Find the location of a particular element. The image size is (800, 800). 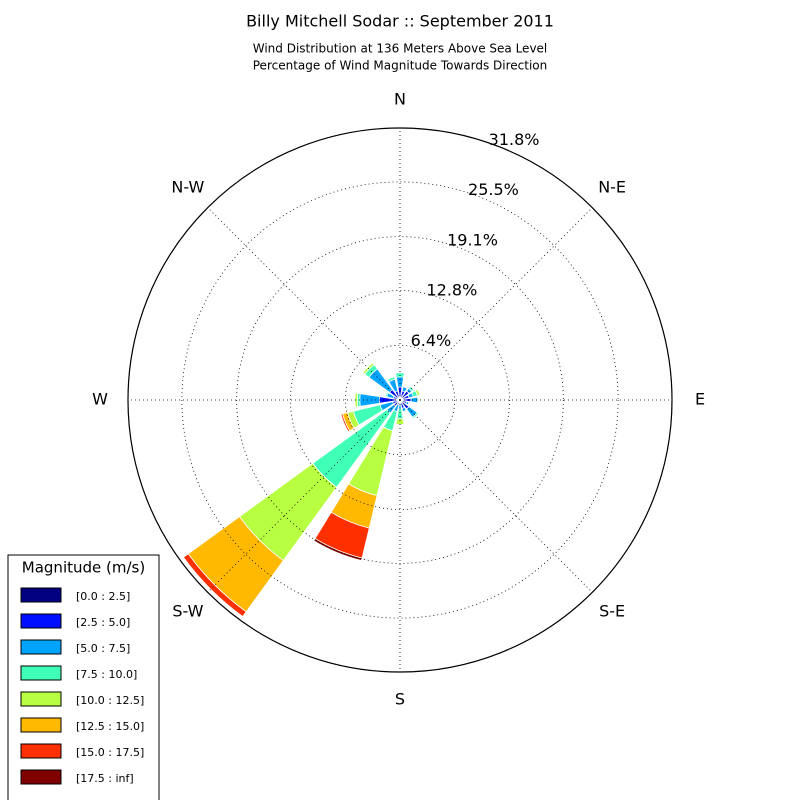

direction-label: S-E is located at coordinates (612, 611).